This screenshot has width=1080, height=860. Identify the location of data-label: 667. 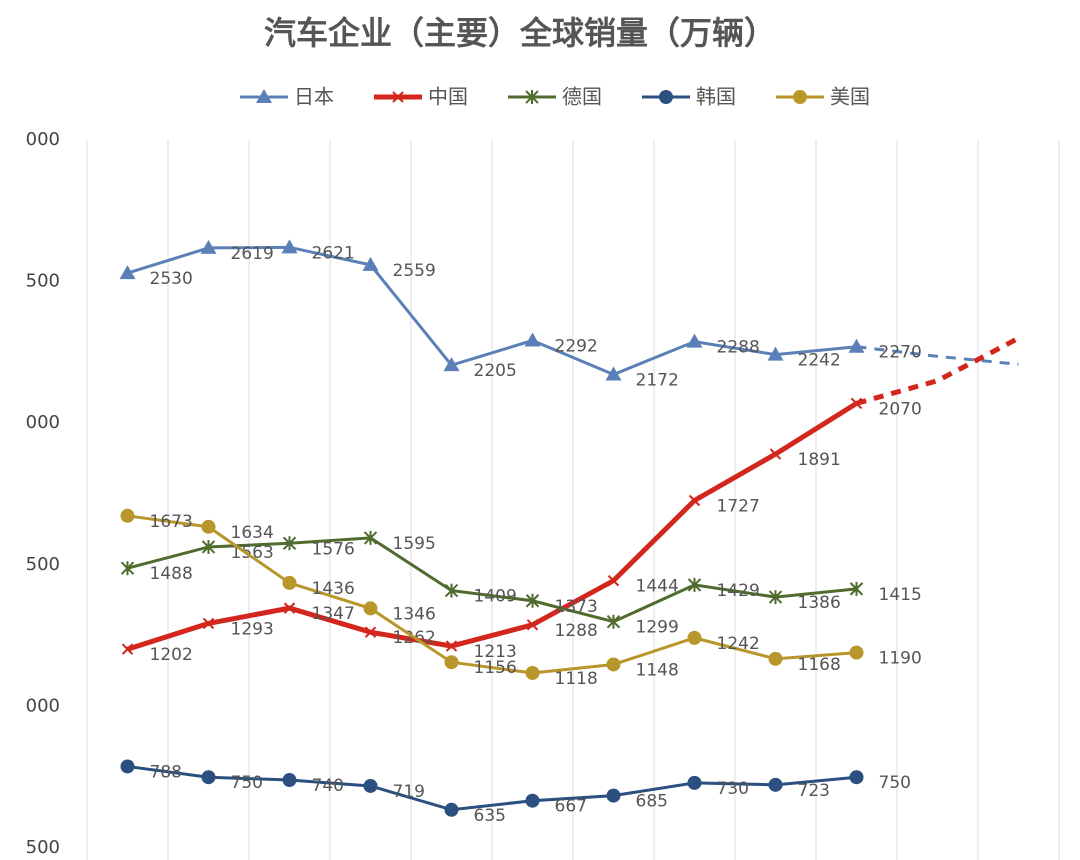
(571, 807).